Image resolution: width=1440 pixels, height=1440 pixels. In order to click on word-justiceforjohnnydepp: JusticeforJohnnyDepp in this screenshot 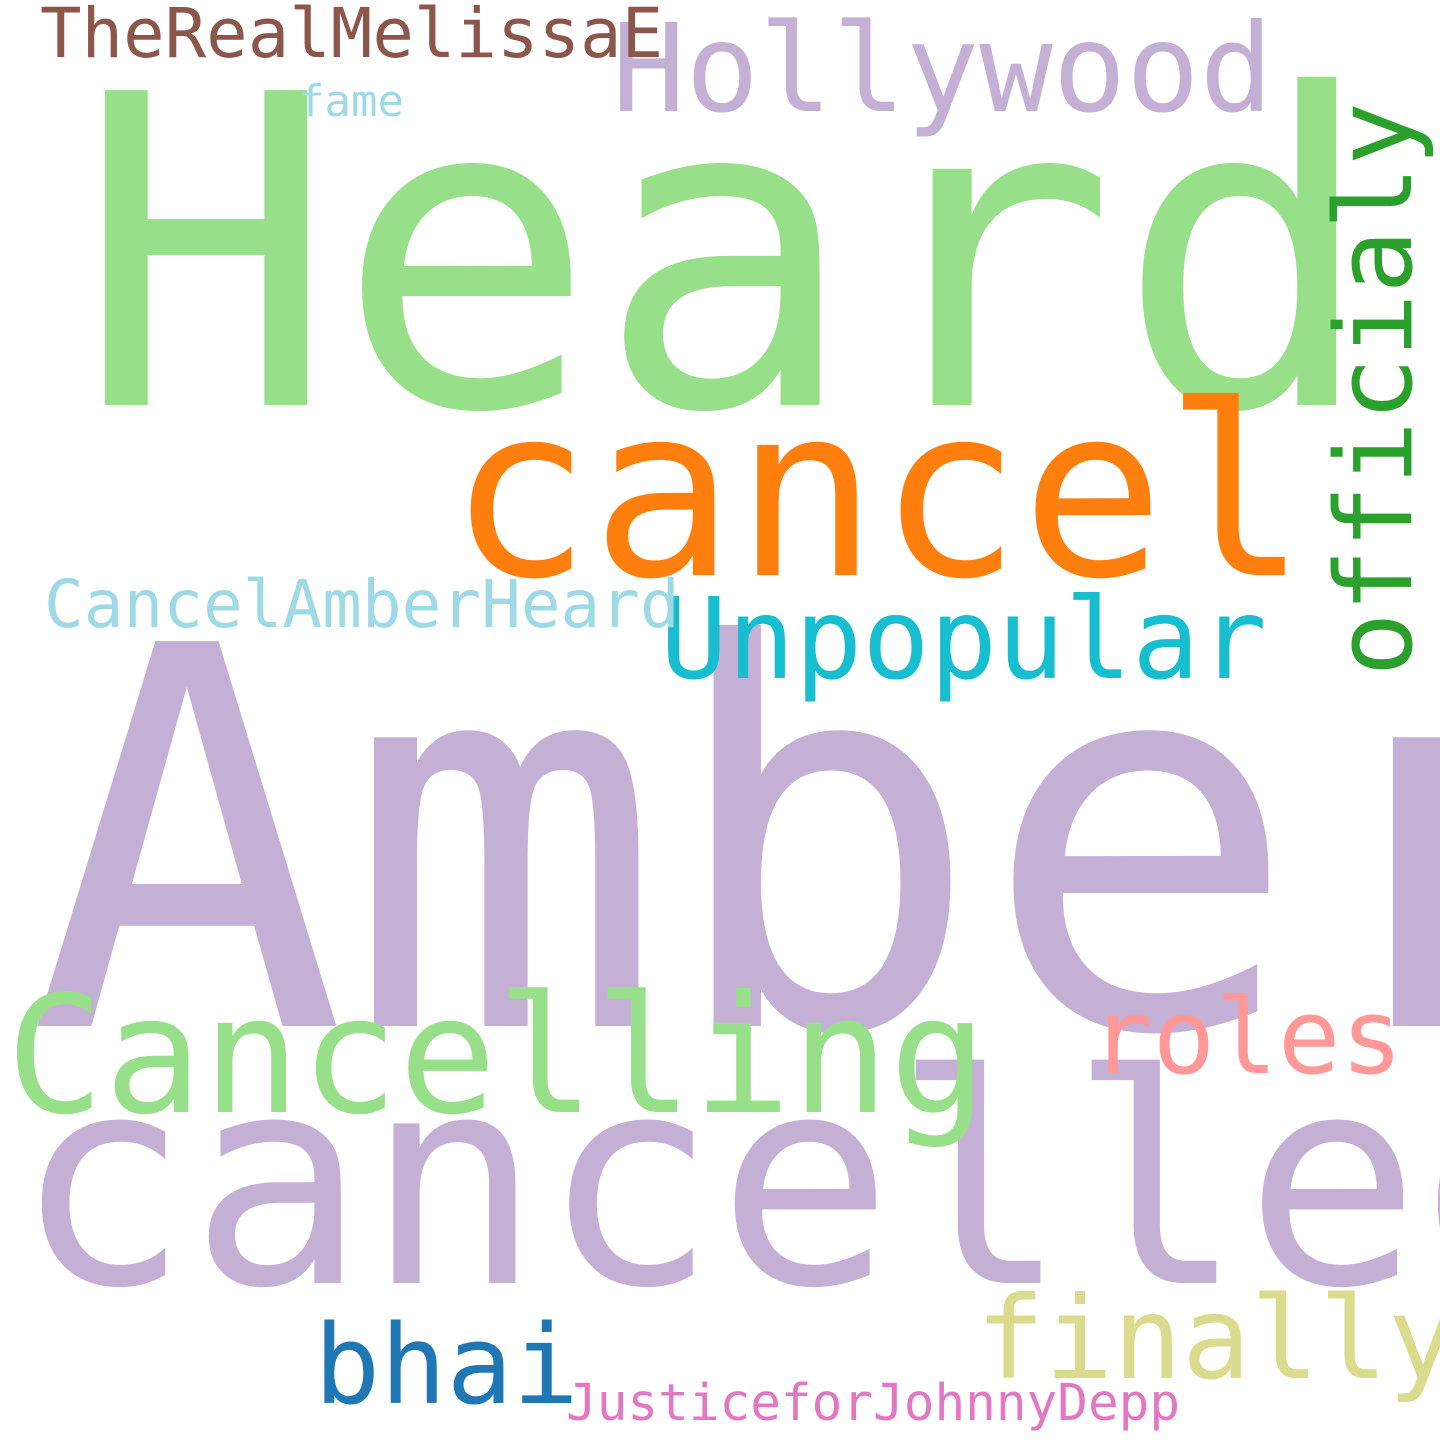, I will do `click(873, 1403)`.